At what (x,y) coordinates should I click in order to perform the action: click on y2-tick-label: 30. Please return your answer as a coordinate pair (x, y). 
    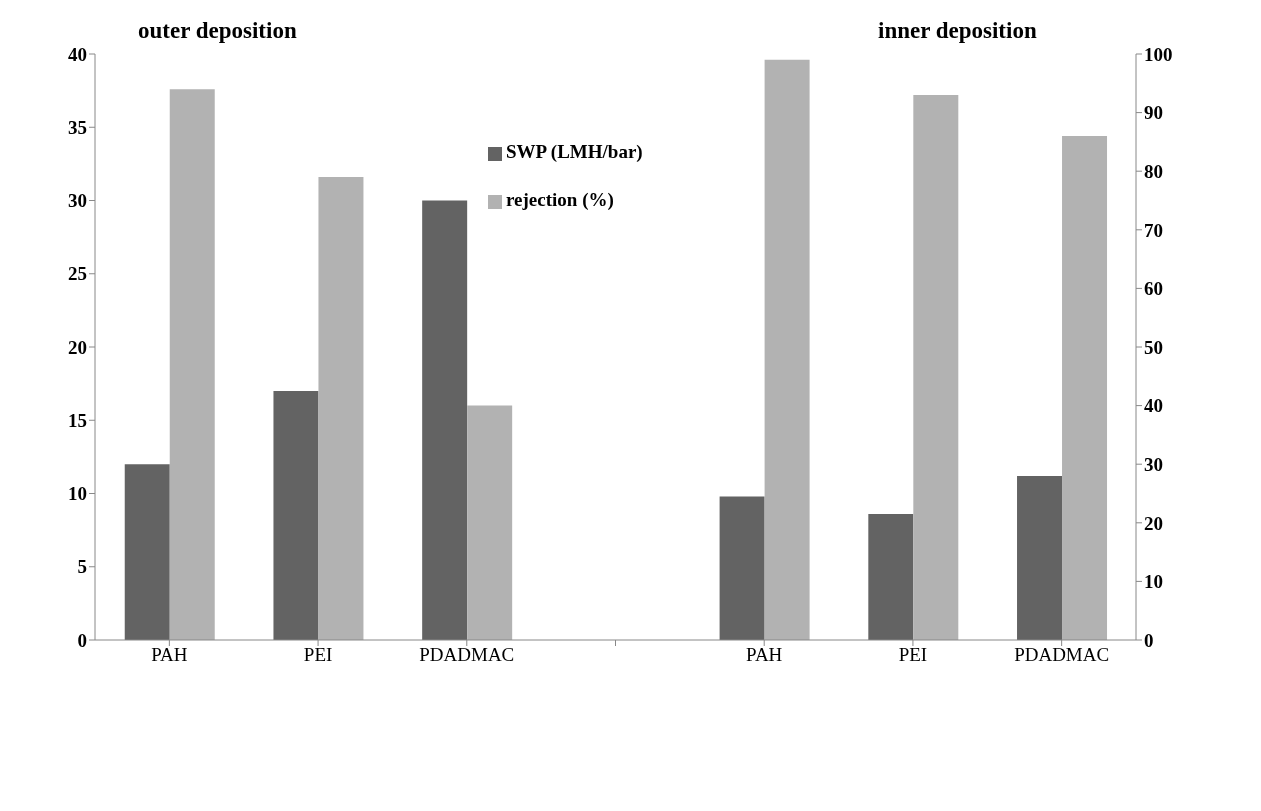
    Looking at the image, I should click on (1153, 464).